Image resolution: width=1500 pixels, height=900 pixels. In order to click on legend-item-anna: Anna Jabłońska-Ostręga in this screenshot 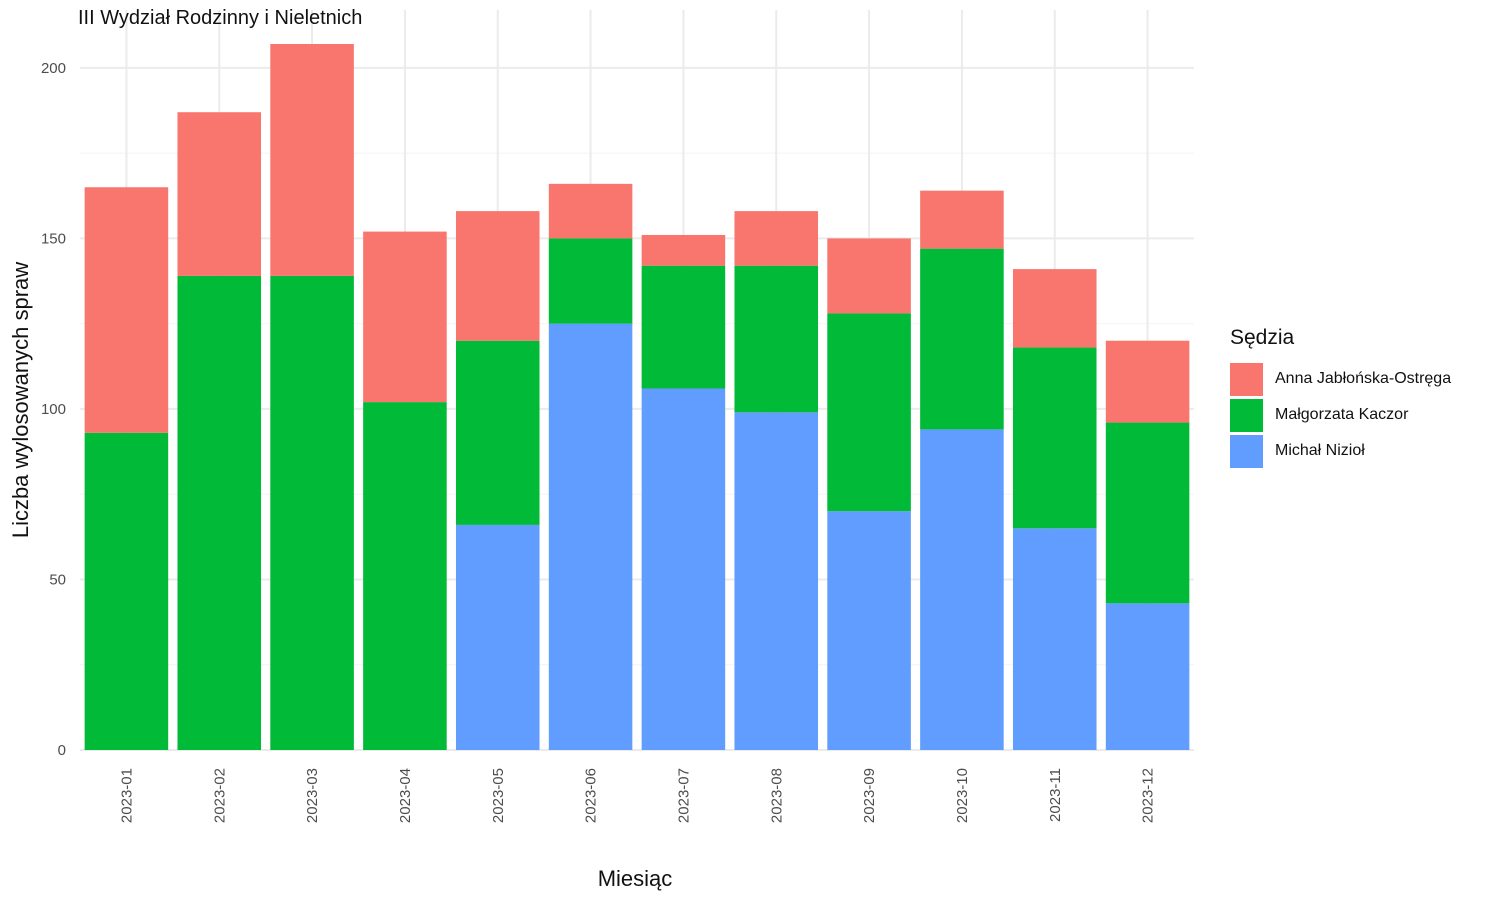, I will do `click(1340, 379)`.